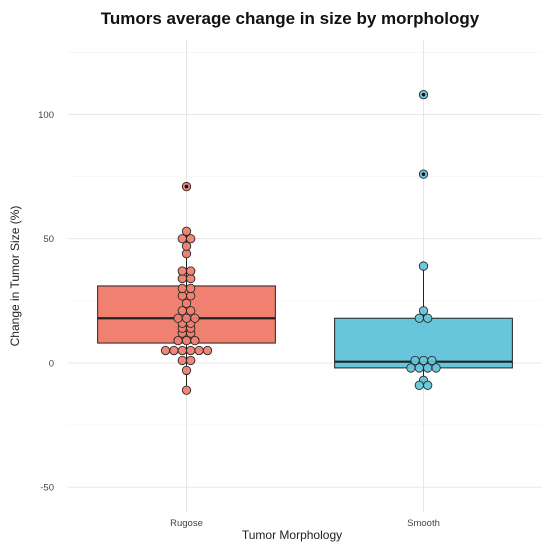  What do you see at coordinates (46, 115) in the screenshot?
I see `y-tick-label: 100` at bounding box center [46, 115].